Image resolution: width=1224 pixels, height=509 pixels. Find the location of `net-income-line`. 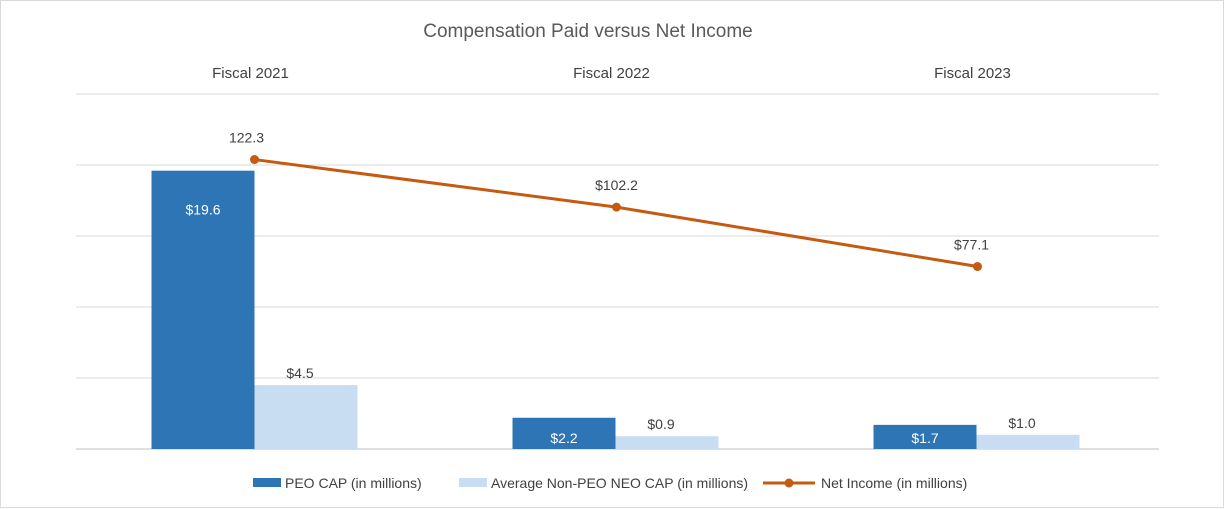

net-income-line is located at coordinates (616, 213).